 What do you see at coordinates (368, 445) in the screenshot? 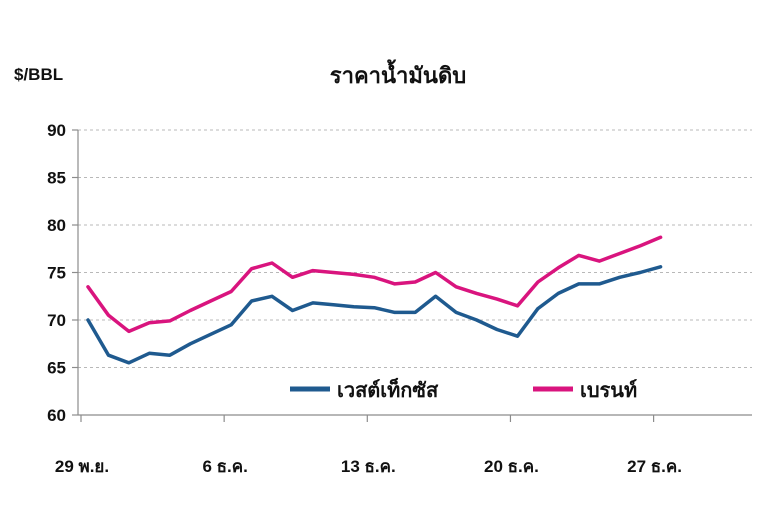
I see `x-axis-ticks: 29 พ.ย. 6 ธ.ค. 13 ธ.ค. 20 ธ.ค. 27 ธ.ค.` at bounding box center [368, 445].